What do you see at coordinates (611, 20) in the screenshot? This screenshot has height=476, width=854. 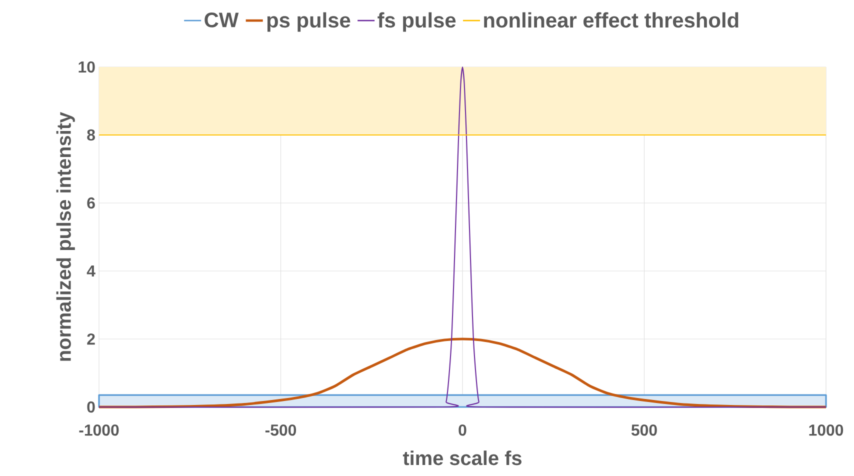 I see `legend-label: nonlinear effect threshold` at bounding box center [611, 20].